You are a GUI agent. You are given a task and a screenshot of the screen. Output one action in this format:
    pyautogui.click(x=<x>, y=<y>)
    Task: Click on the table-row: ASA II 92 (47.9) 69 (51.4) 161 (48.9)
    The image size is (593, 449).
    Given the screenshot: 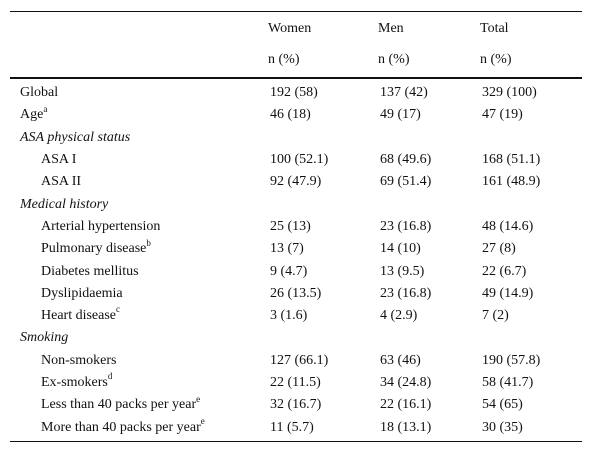 What is the action you would take?
    pyautogui.click(x=296, y=182)
    